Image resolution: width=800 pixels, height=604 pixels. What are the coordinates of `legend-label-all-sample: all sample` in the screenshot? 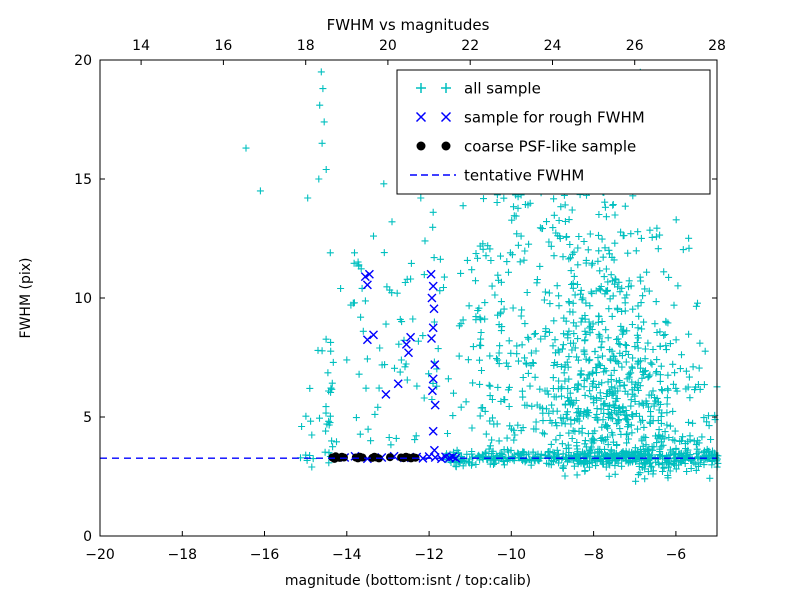 It's located at (502, 88).